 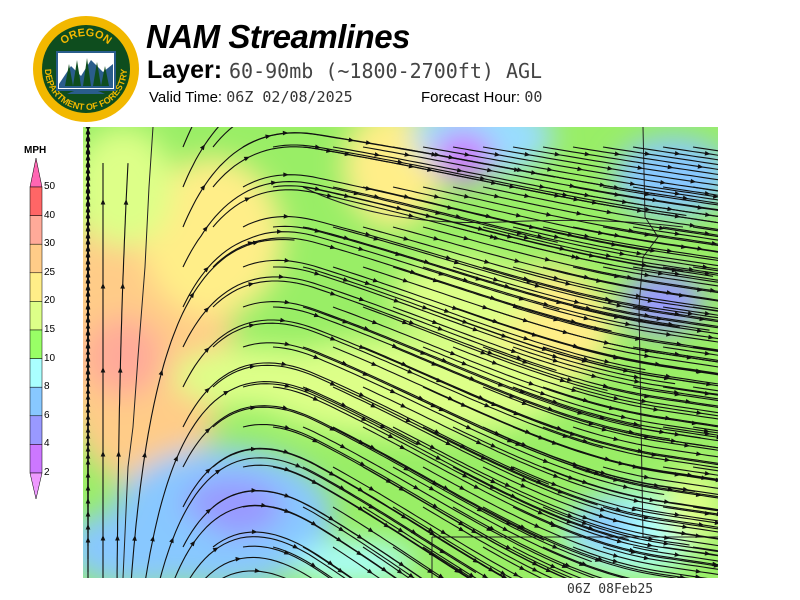 I want to click on colorbar-label: 2, so click(x=47, y=472).